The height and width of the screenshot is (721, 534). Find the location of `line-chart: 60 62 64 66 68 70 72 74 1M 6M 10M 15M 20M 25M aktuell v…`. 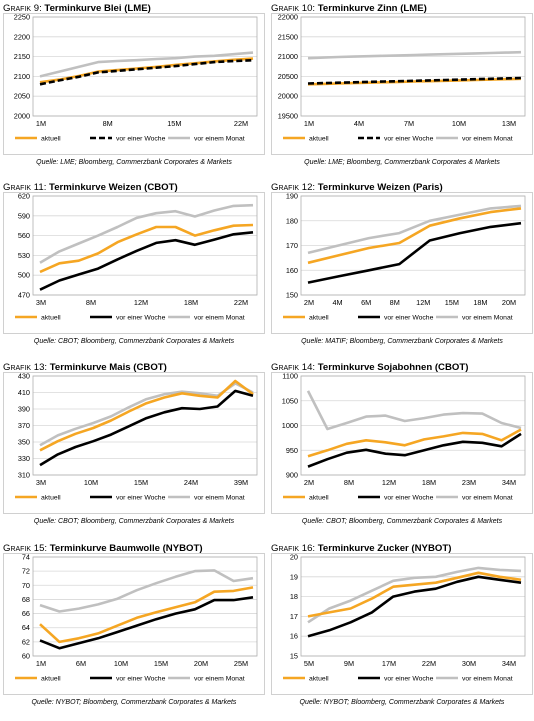

line-chart: 60 62 64 66 68 70 72 74 1M 6M 10M 15M 20M 25M aktuell v… is located at coordinates (134, 624).